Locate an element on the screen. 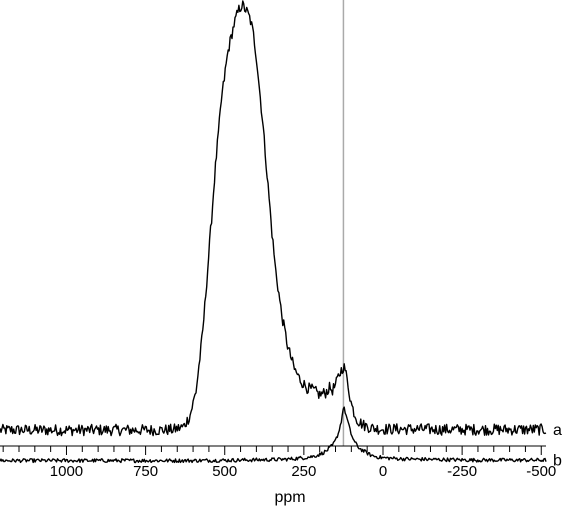 Image resolution: width=566 pixels, height=511 pixels. x-tick-label: 250 is located at coordinates (303, 471).